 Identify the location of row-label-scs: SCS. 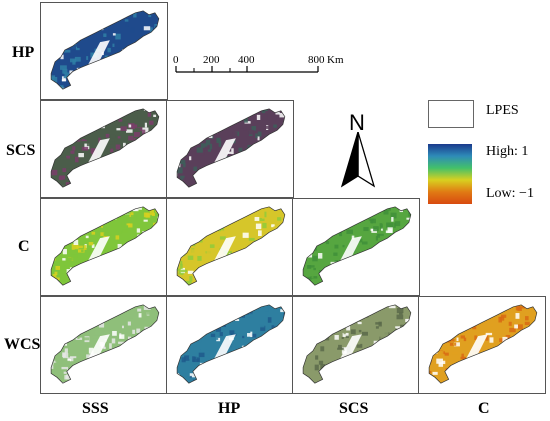
(20, 151).